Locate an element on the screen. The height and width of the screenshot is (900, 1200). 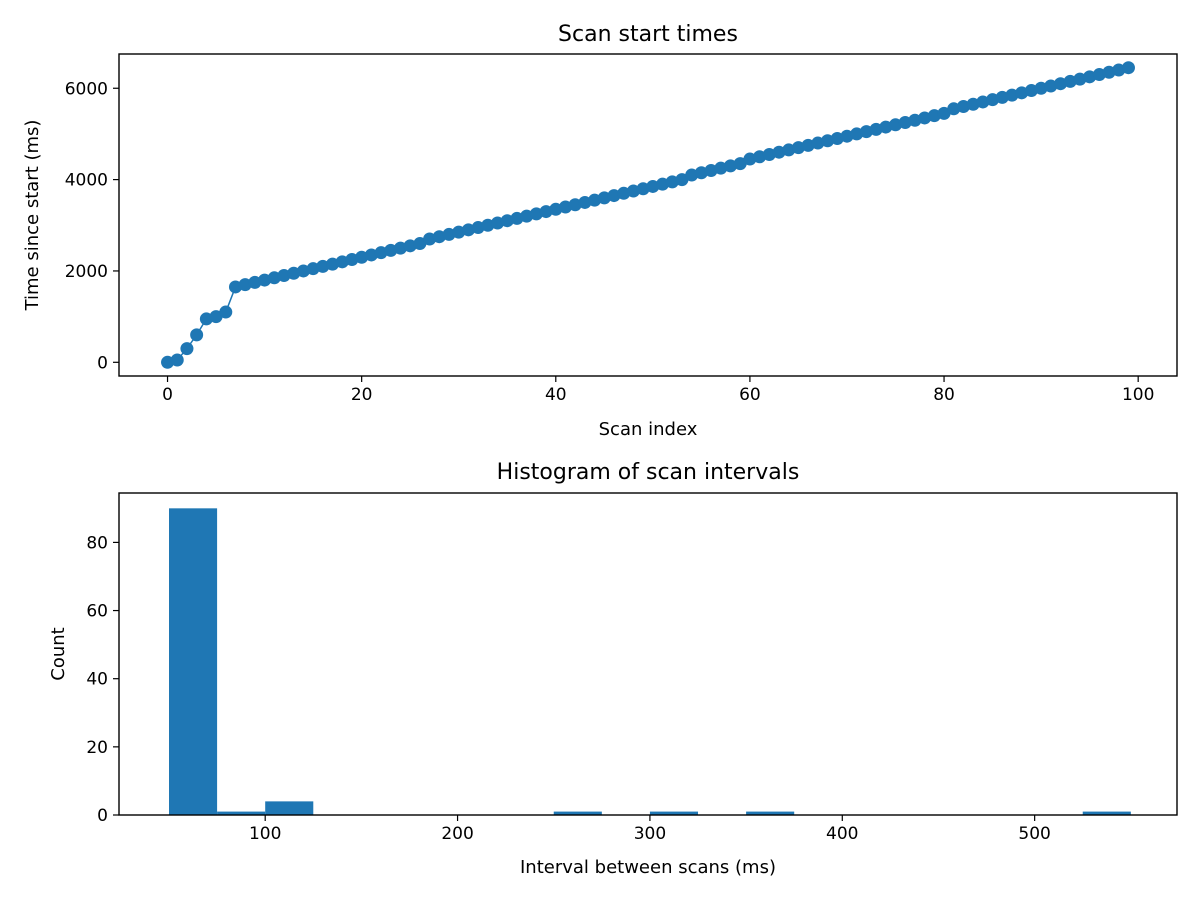
y-tick-label: 0 is located at coordinates (102, 816).